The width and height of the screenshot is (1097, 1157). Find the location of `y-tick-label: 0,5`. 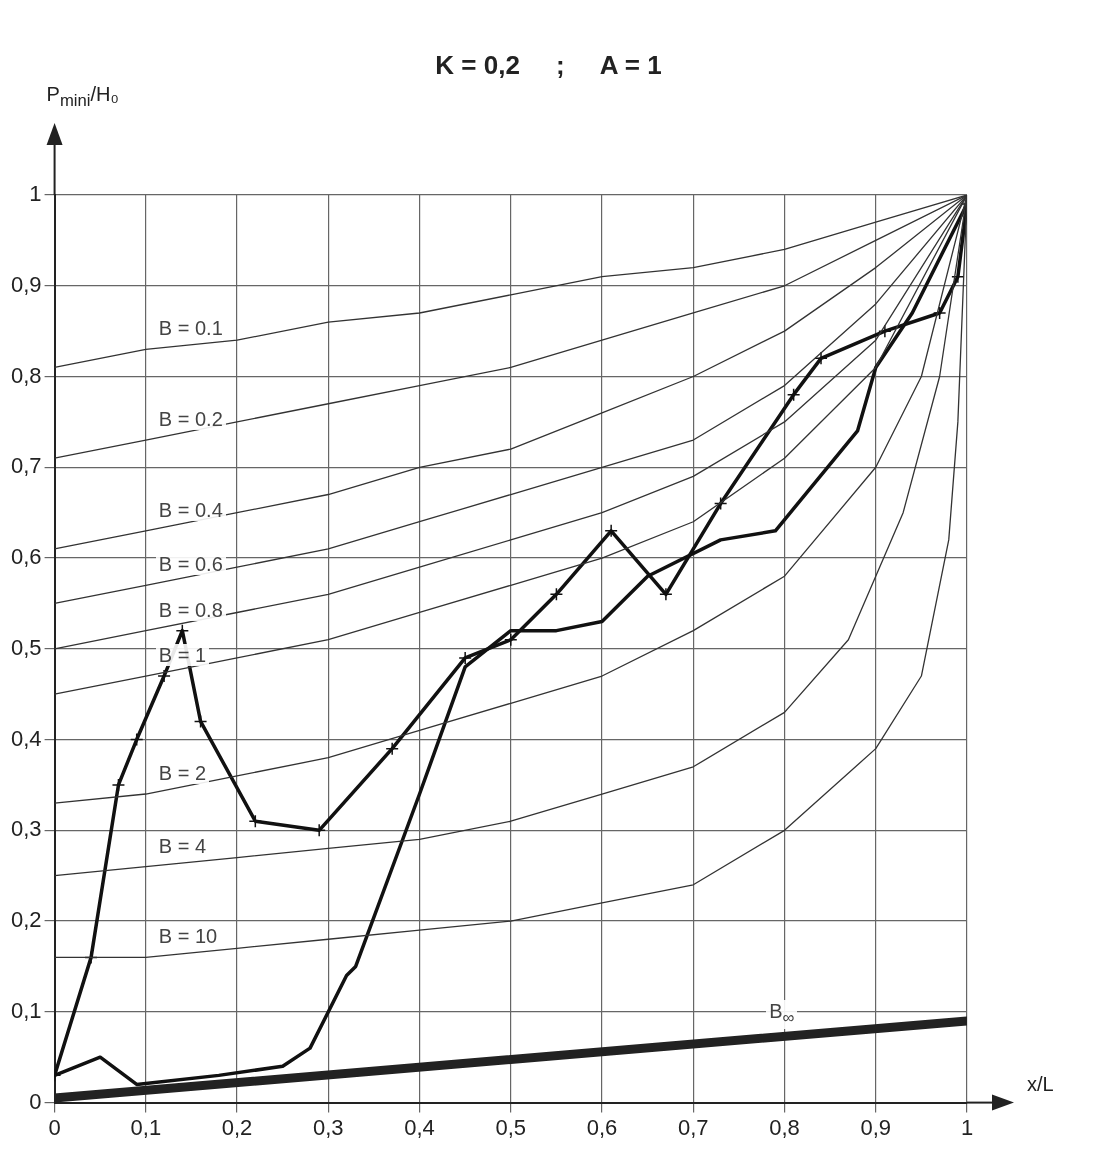

y-tick-label: 0,5 is located at coordinates (26, 647).